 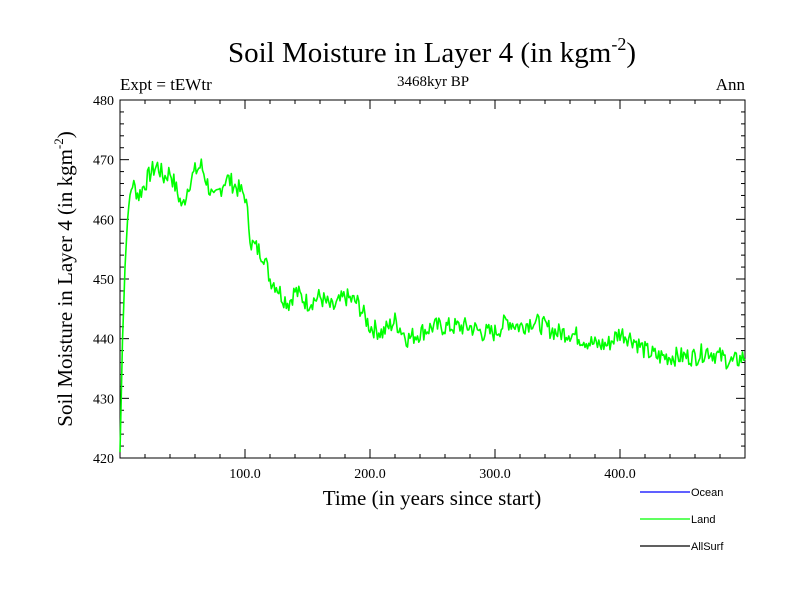 What do you see at coordinates (432, 498) in the screenshot?
I see `x-axis-label: Time (in years since start)` at bounding box center [432, 498].